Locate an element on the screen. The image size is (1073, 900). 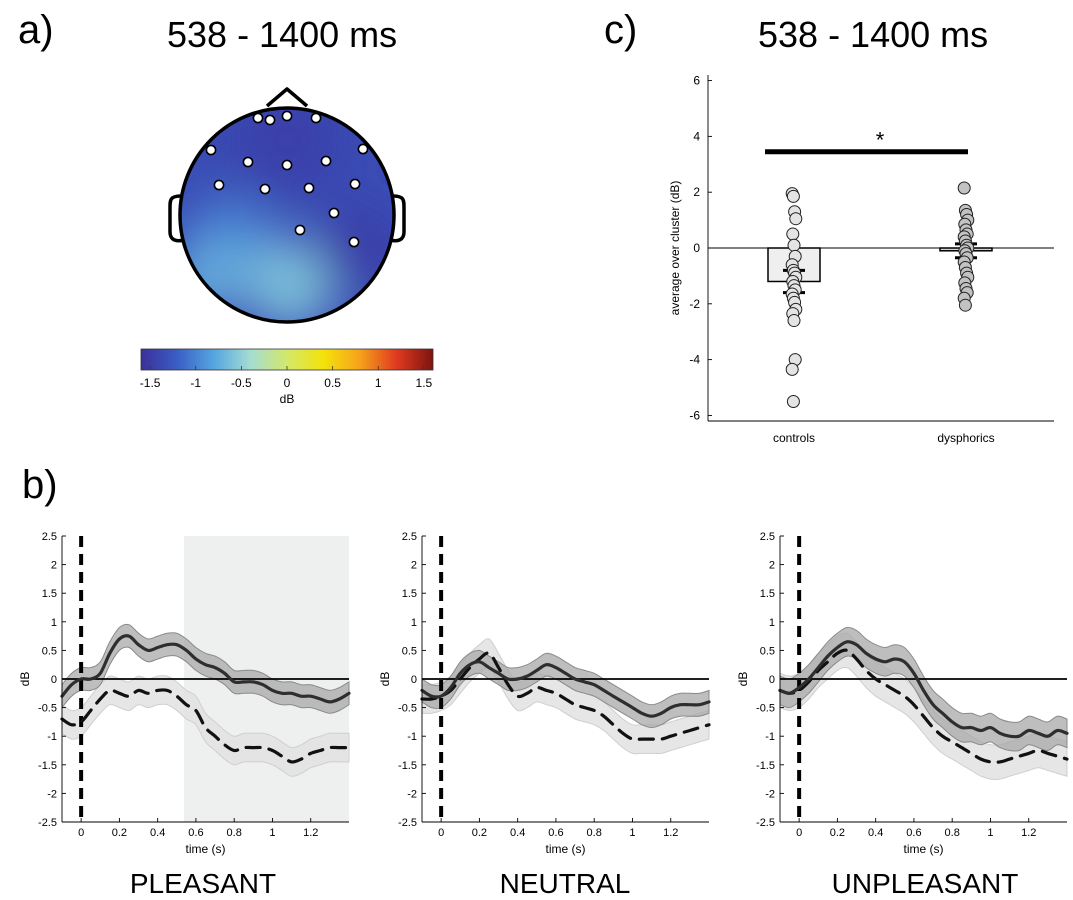
panel-c-letter: c) is located at coordinates (621, 30).